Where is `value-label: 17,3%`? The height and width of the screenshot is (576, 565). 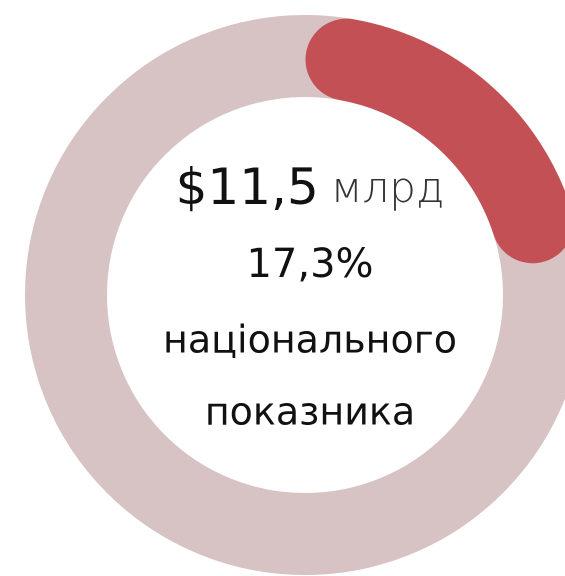
value-label: 17,3% is located at coordinates (309, 264).